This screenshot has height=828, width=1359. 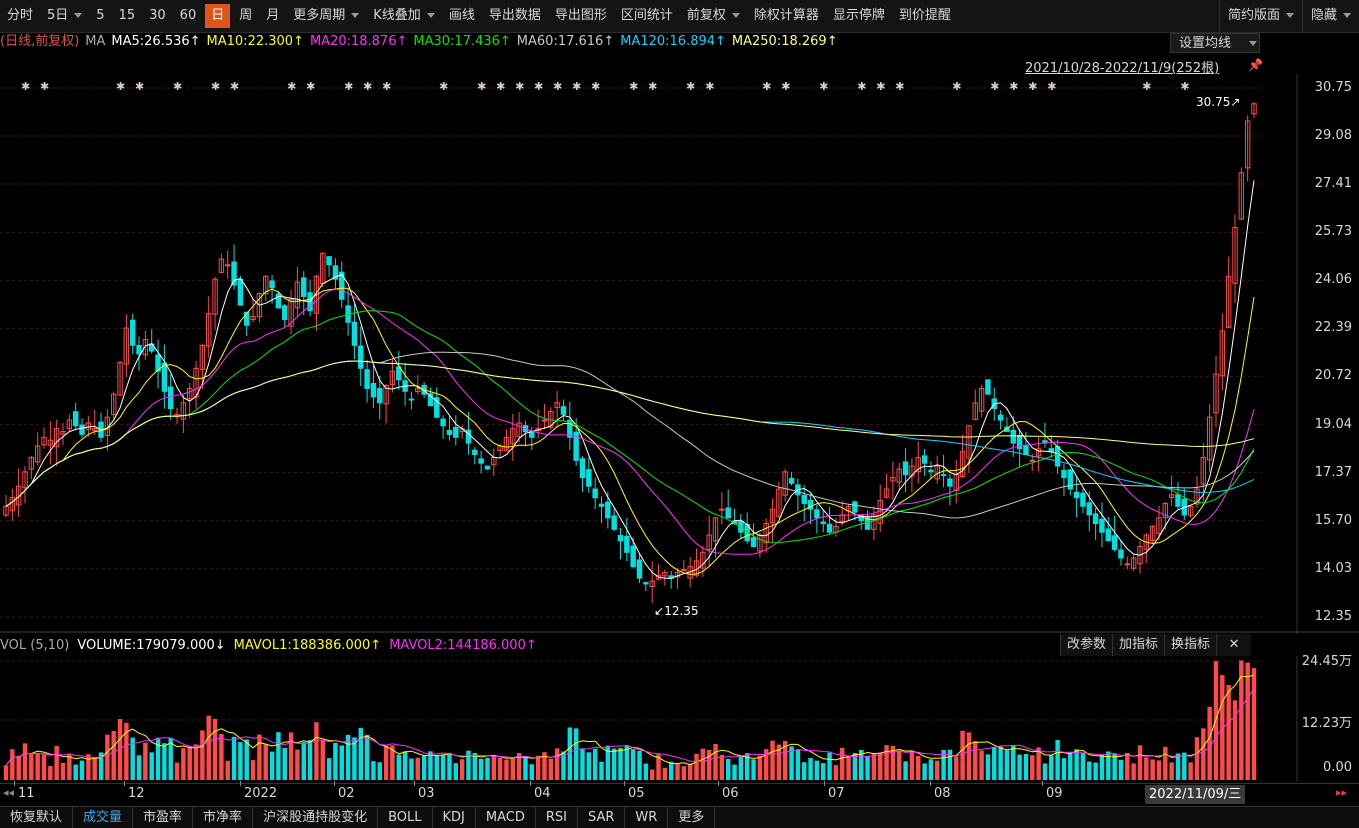 What do you see at coordinates (1190, 645) in the screenshot?
I see `switch-indicator-button: 换指标` at bounding box center [1190, 645].